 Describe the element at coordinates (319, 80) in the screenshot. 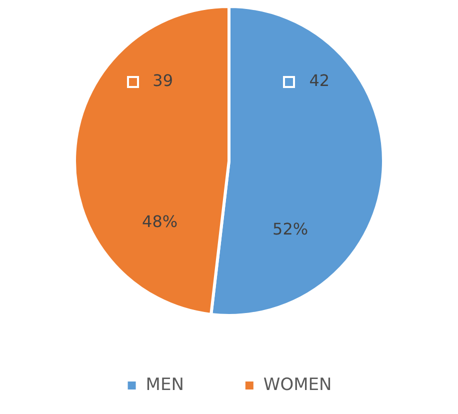

I see `data-label: 42` at that location.